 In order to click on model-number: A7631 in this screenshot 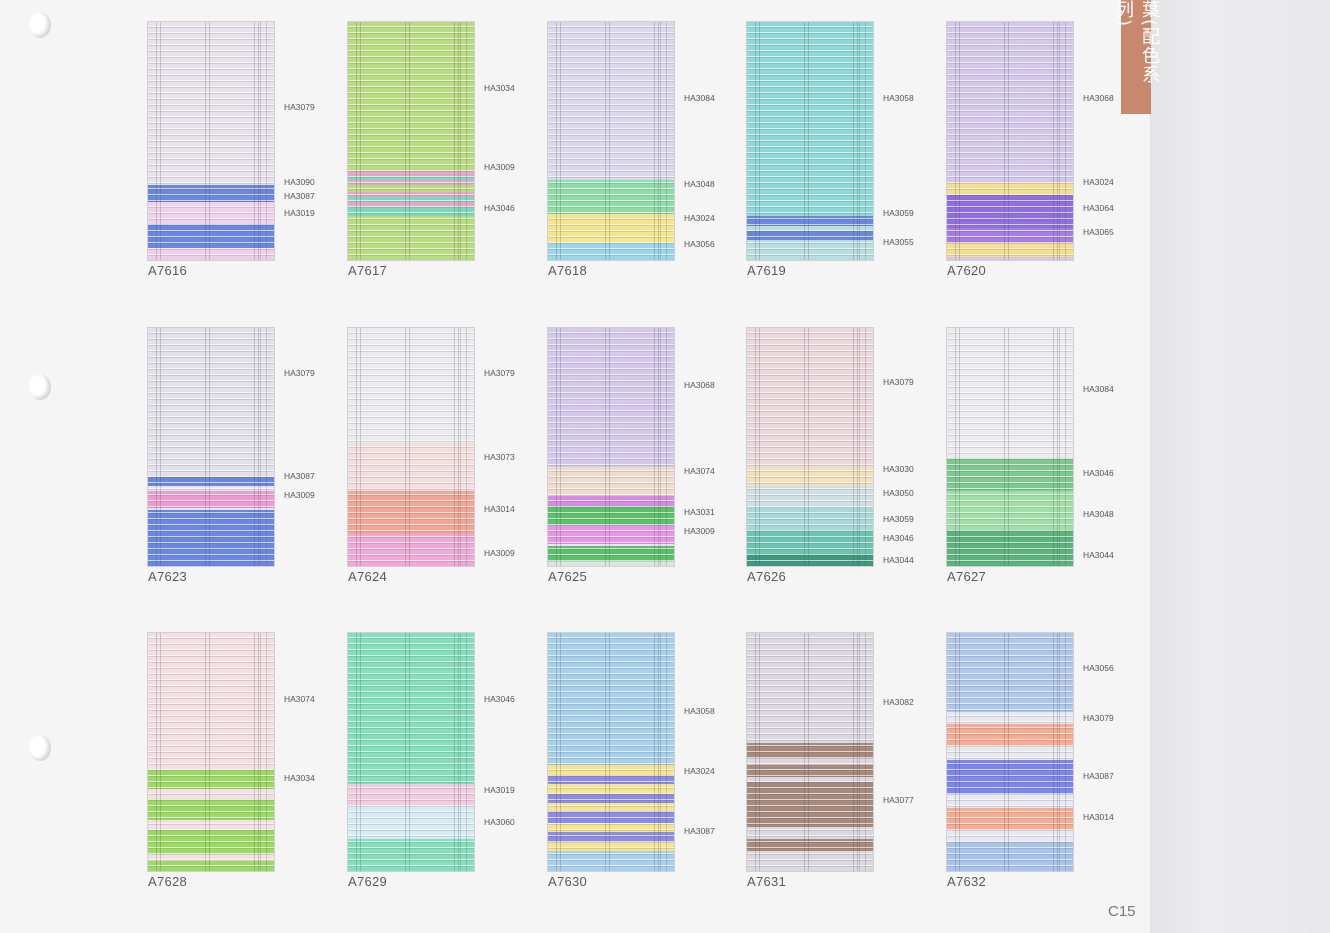, I will do `click(767, 881)`.